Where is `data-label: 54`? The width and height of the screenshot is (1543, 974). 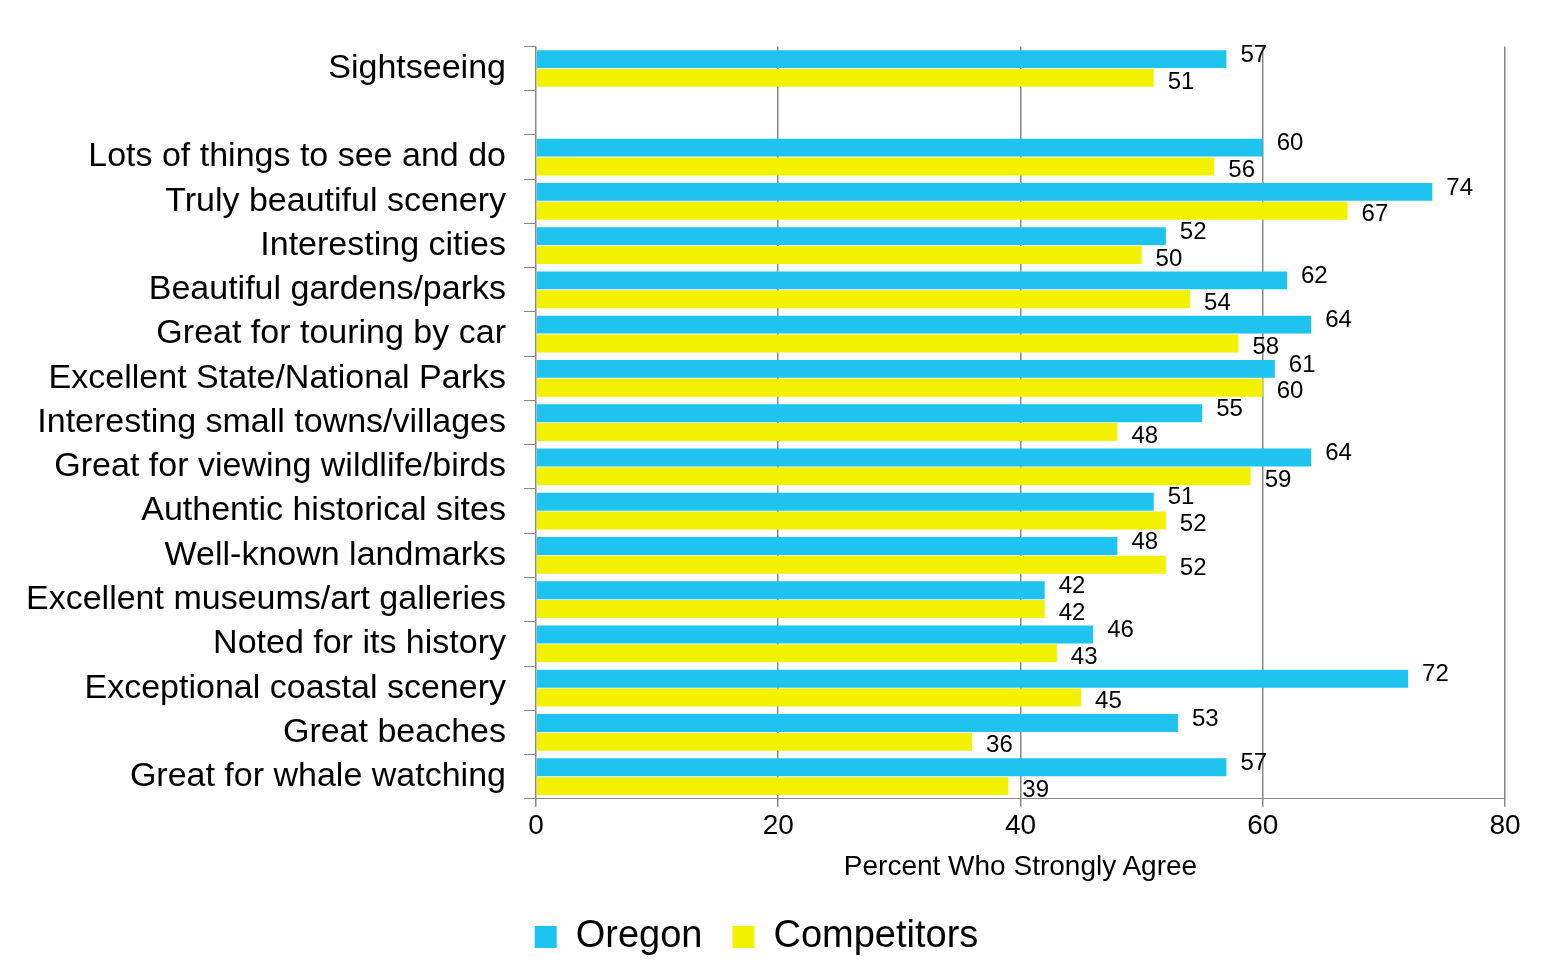 data-label: 54 is located at coordinates (1217, 301).